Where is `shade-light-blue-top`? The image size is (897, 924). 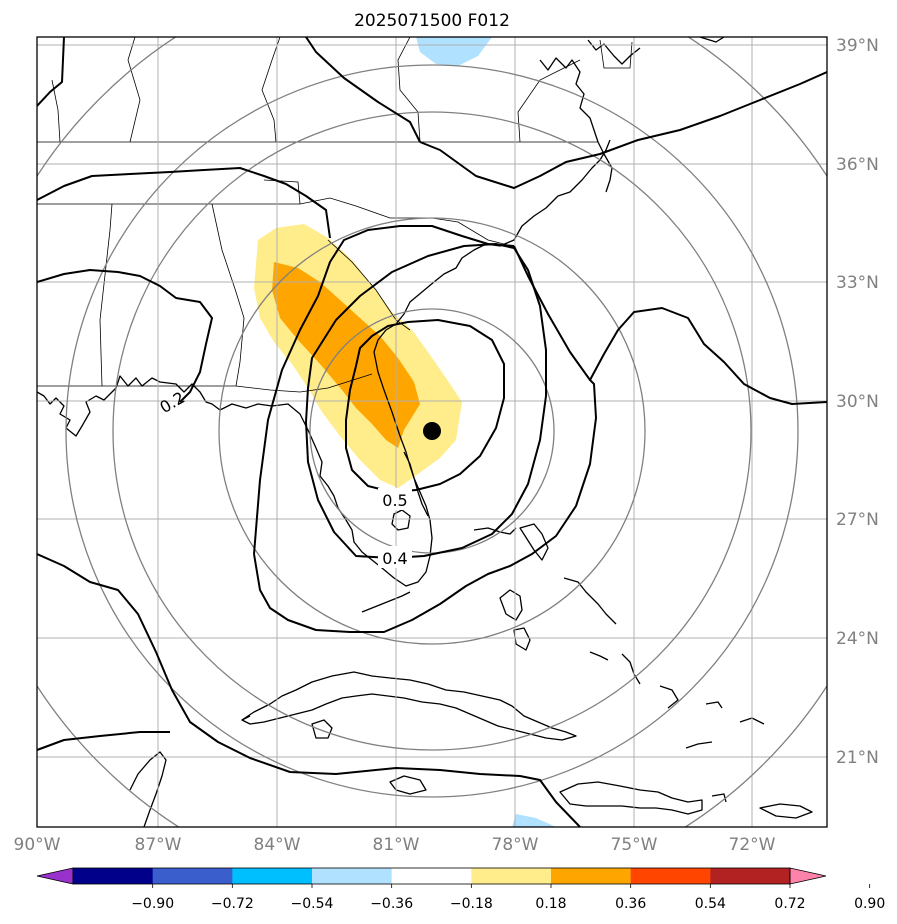
shade-light-blue-top is located at coordinates (454, 51).